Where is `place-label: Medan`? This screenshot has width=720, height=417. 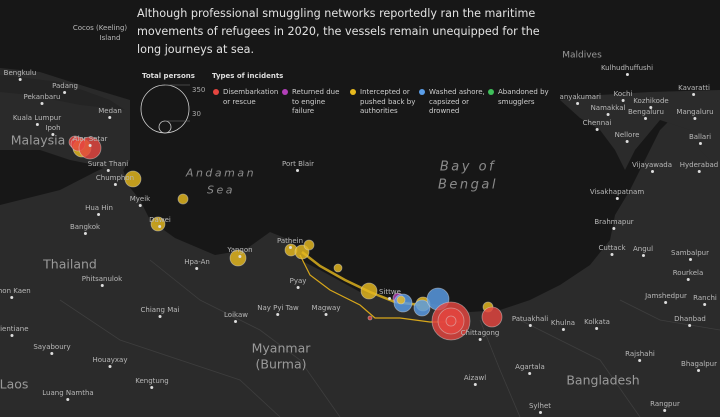
place-label: Medan is located at coordinates (110, 113).